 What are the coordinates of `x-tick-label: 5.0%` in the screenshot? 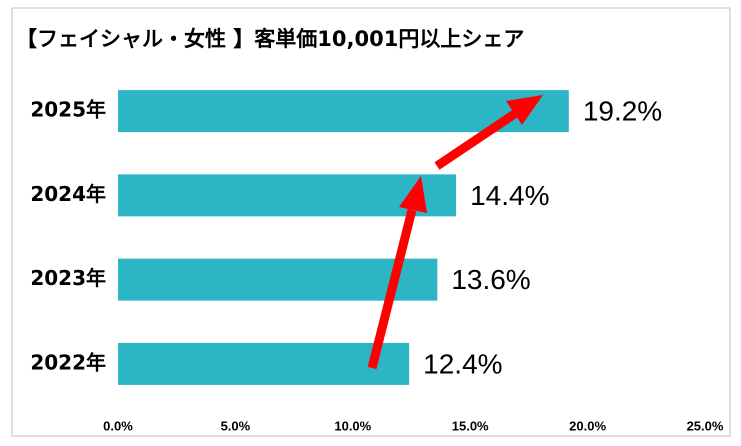 It's located at (236, 425).